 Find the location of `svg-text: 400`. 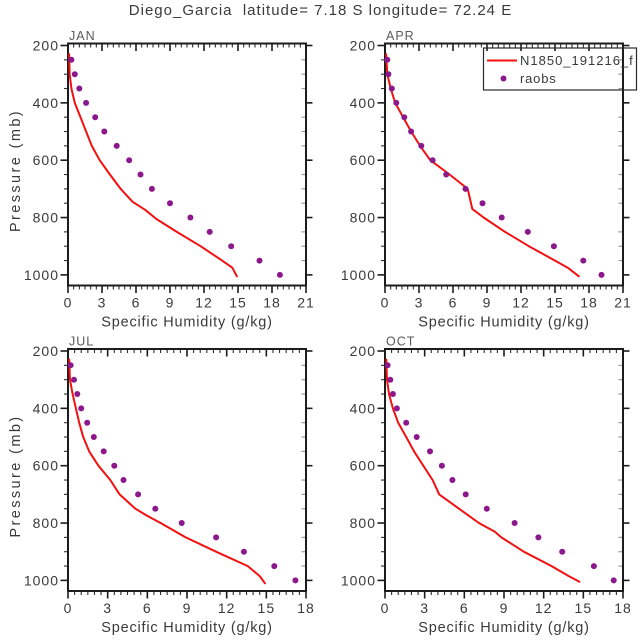

svg-text: 400 is located at coordinates (363, 408).